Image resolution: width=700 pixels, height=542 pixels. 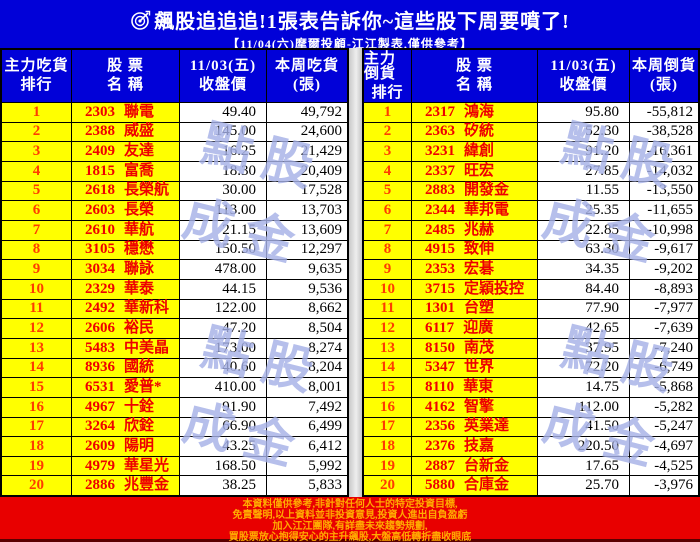 I want to click on close-price-cell-text: 49.40, so click(x=239, y=111).